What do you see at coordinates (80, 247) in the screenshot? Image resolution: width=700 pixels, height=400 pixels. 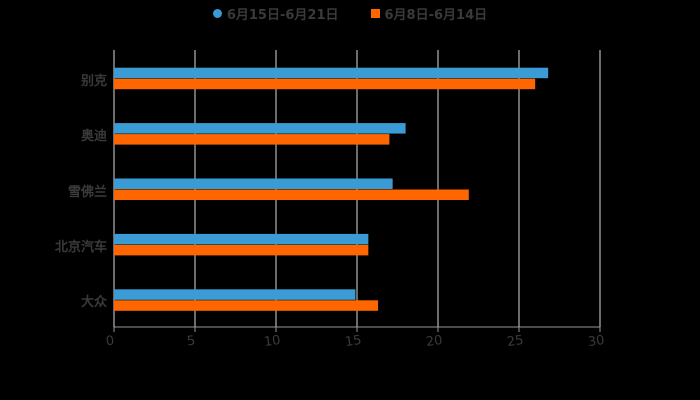 I see `y-category-label: 北京汽车` at bounding box center [80, 247].